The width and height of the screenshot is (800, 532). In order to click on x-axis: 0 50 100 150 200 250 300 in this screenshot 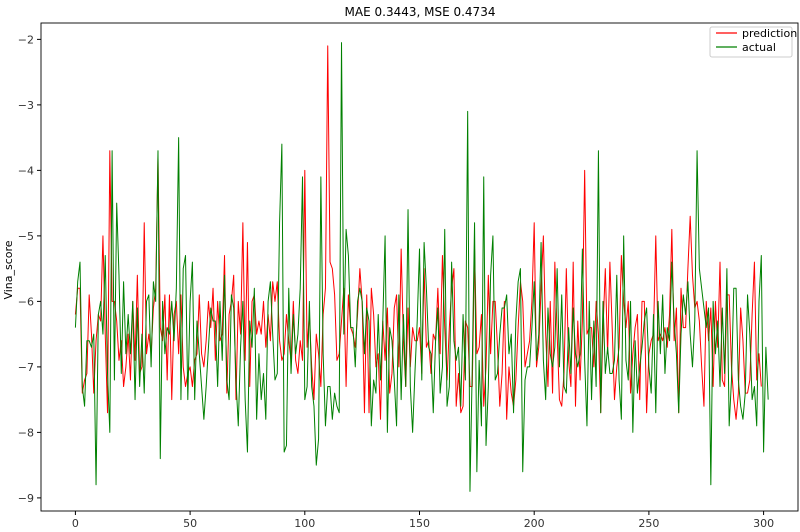, I will do `click(423, 520)`.